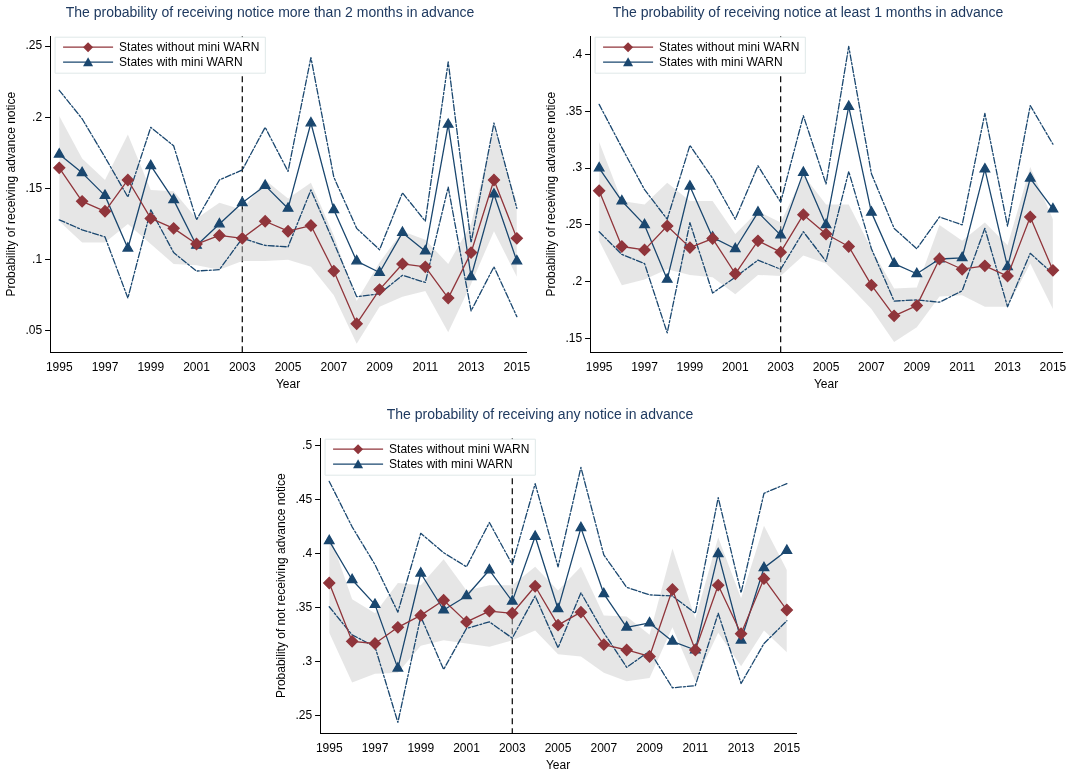 This screenshot has height=773, width=1076. I want to click on y-tick-label: .5, so click(307, 445).